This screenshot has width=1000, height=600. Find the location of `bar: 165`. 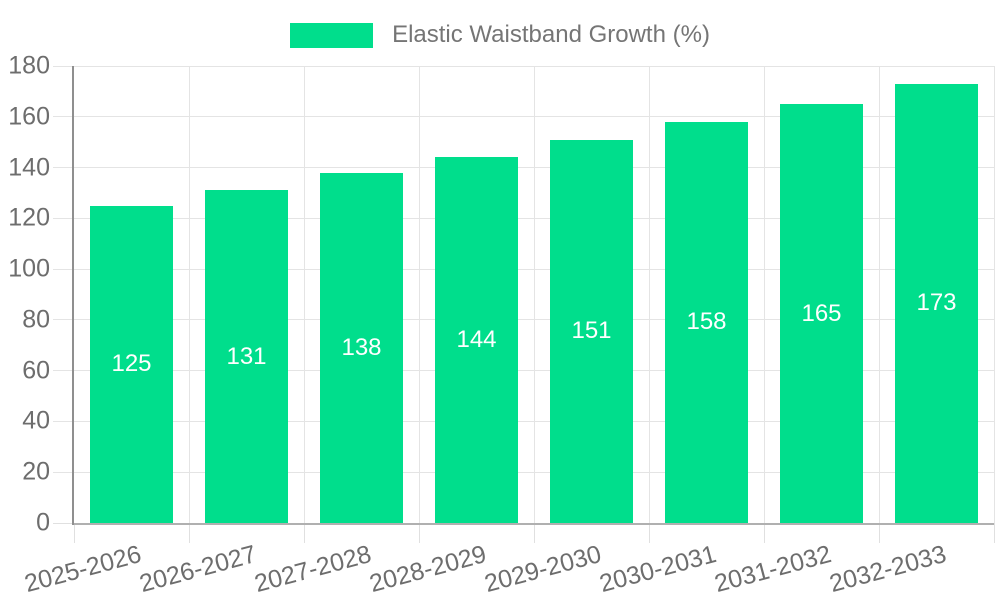

bar: 165 is located at coordinates (821, 313).